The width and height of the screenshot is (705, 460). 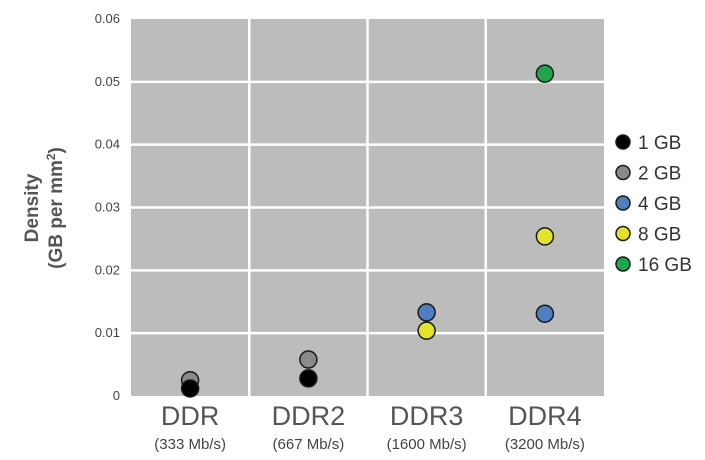 I want to click on y-axis-ticks: 0 0.01 0.02 0.03 0.04 0.05 0.06, so click(x=107, y=207).